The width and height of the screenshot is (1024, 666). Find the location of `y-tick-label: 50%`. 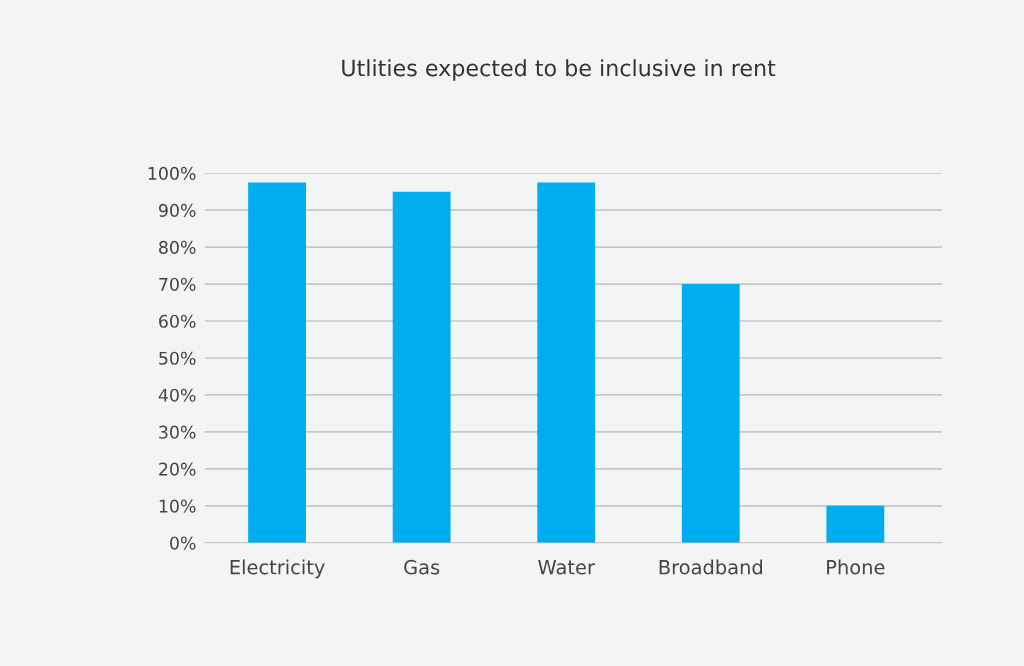

y-tick-label: 50% is located at coordinates (177, 358).